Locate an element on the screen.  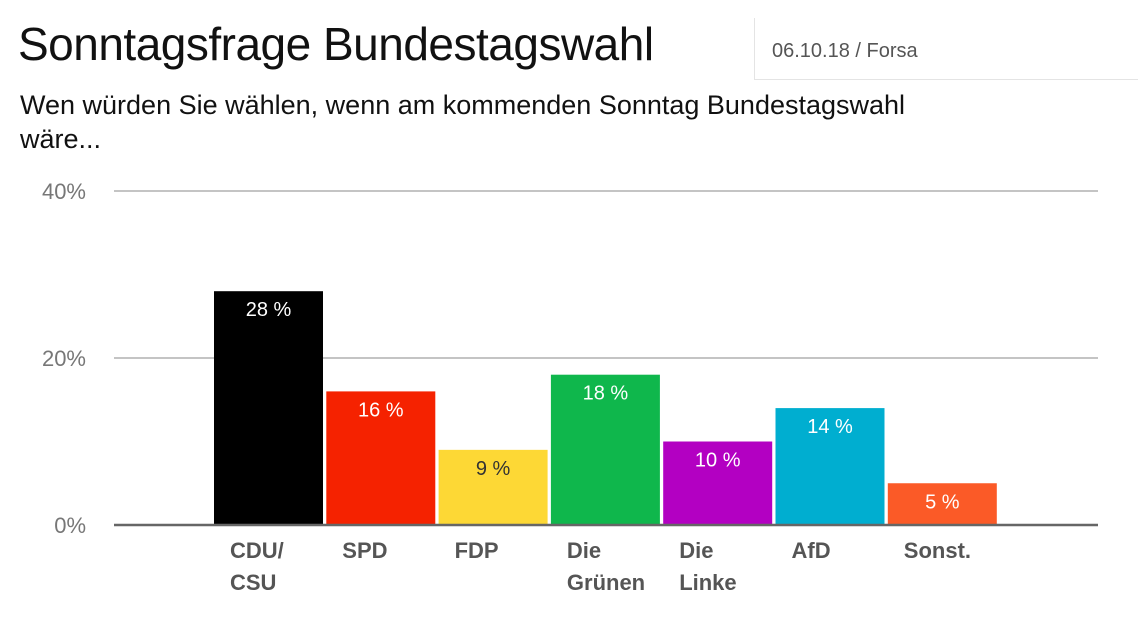
x-tick-label: AfD is located at coordinates (811, 550).